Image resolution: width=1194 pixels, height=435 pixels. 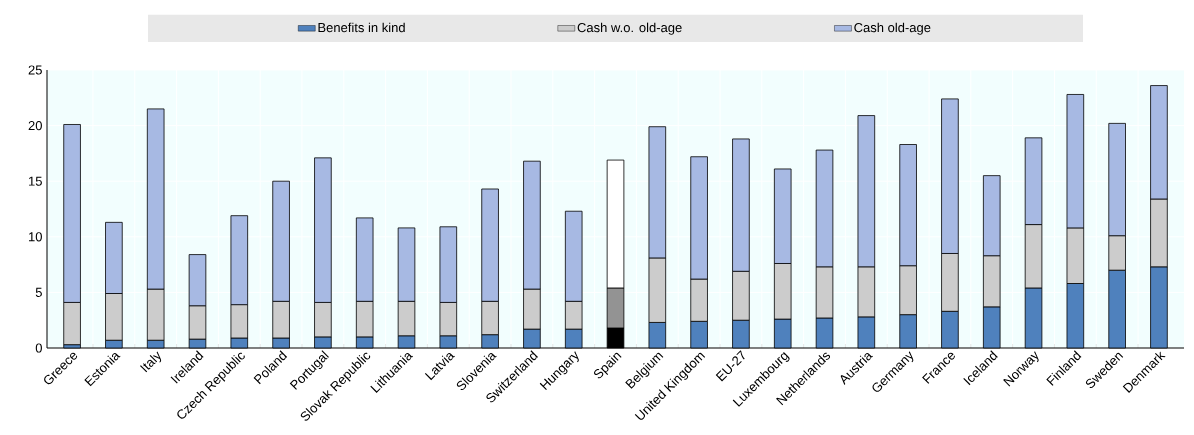 What do you see at coordinates (151, 362) in the screenshot?
I see `x-tick-label: Italy` at bounding box center [151, 362].